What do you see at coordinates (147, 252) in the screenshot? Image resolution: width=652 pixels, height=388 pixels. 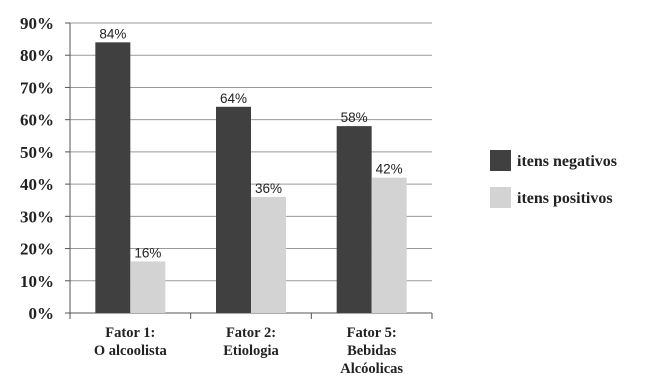 I see `data-label: 16%` at bounding box center [147, 252].